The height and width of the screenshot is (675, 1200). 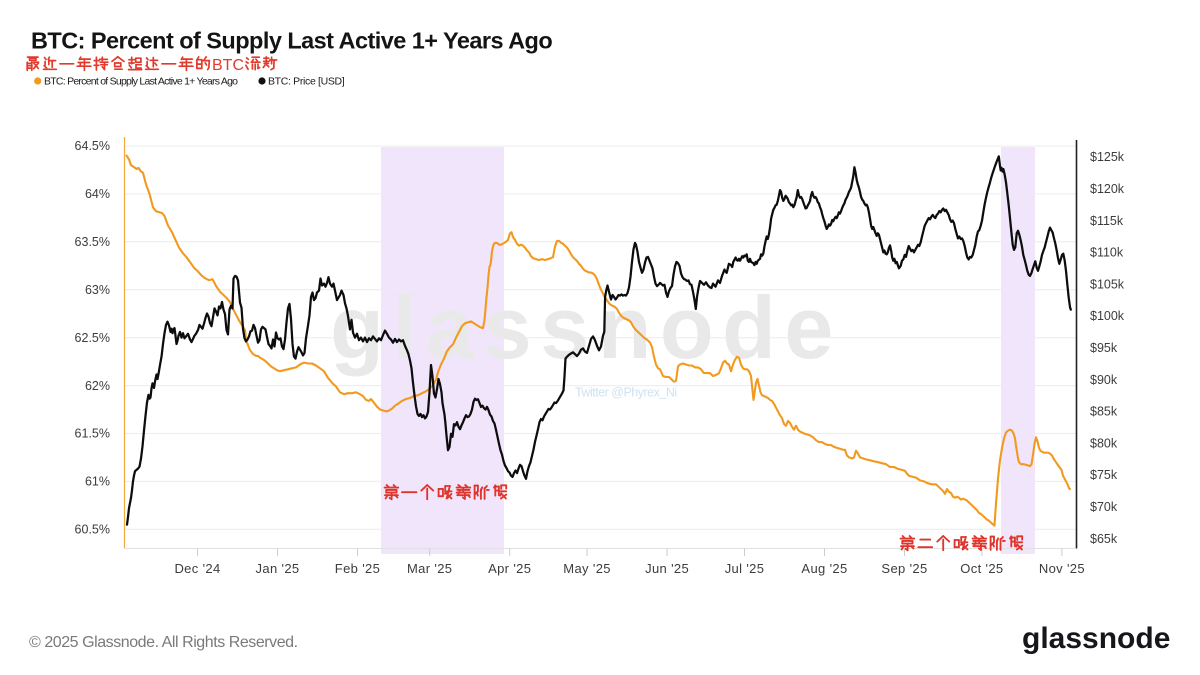 What do you see at coordinates (1104, 443) in the screenshot?
I see `svg-text: $80k` at bounding box center [1104, 443].